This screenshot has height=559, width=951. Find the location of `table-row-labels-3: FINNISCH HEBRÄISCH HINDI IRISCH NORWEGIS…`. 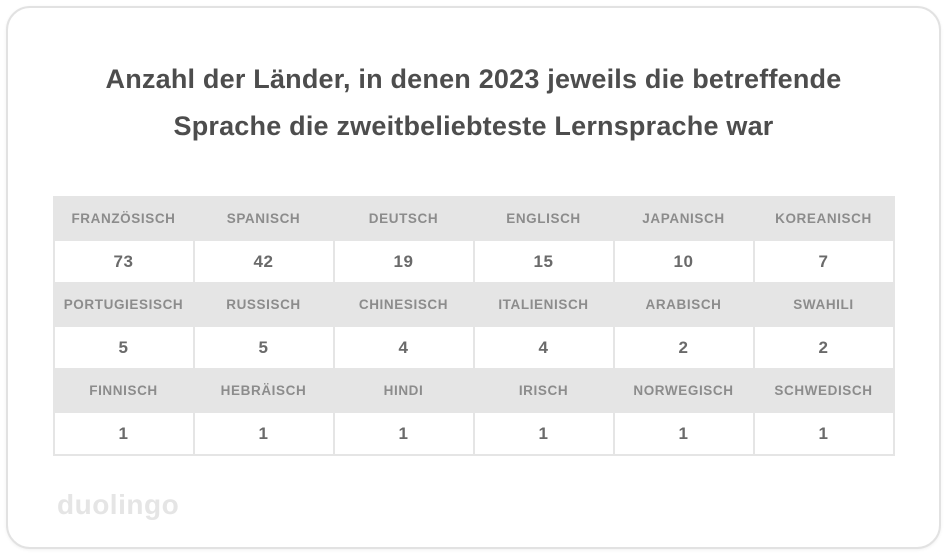

table-row-labels-3: FINNISCH HEBRÄISCH HINDI IRISCH NORWEGIS… is located at coordinates (473, 390).